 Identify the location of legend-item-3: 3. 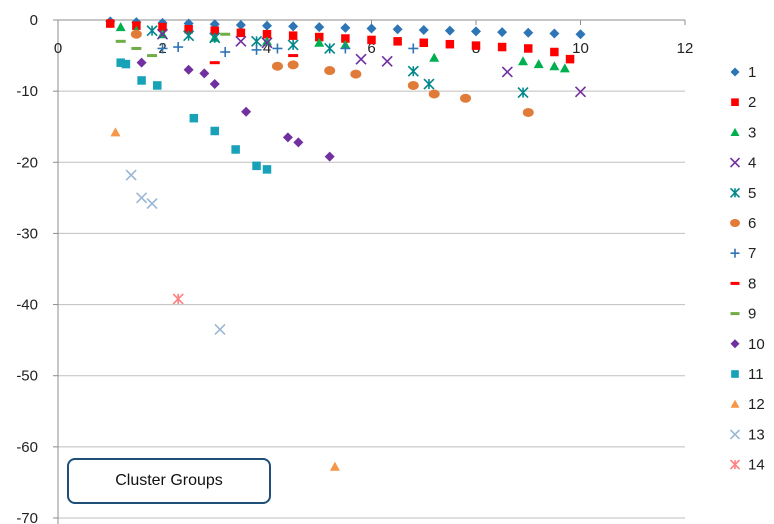
(743, 132).